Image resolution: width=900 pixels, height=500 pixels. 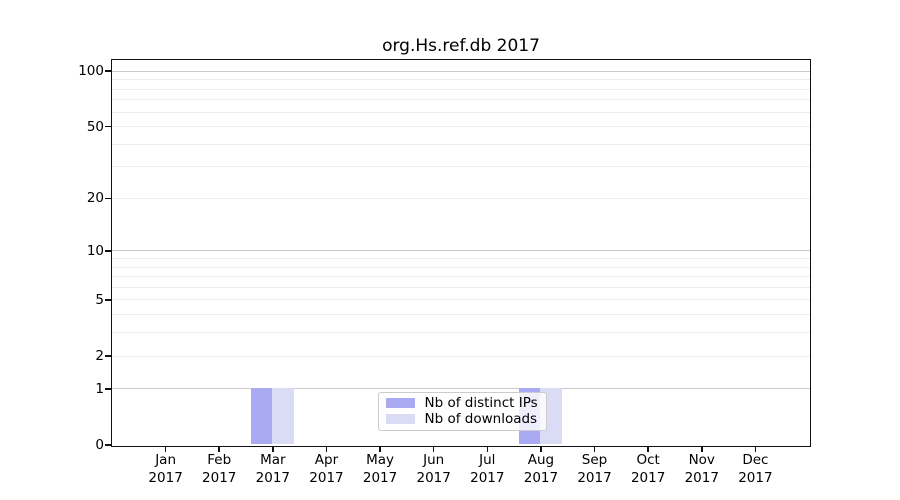 What do you see at coordinates (326, 460) in the screenshot?
I see `x-axis-month-label: Apr` at bounding box center [326, 460].